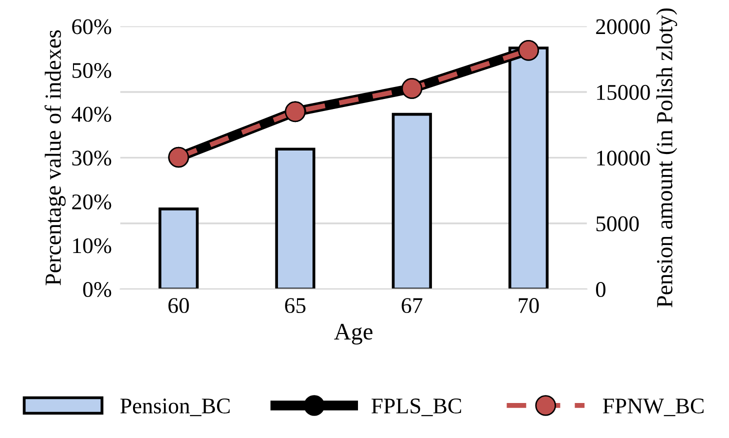 This screenshot has width=729, height=438. Describe the element at coordinates (175, 407) in the screenshot. I see `legend-label: Pension_BC` at that location.